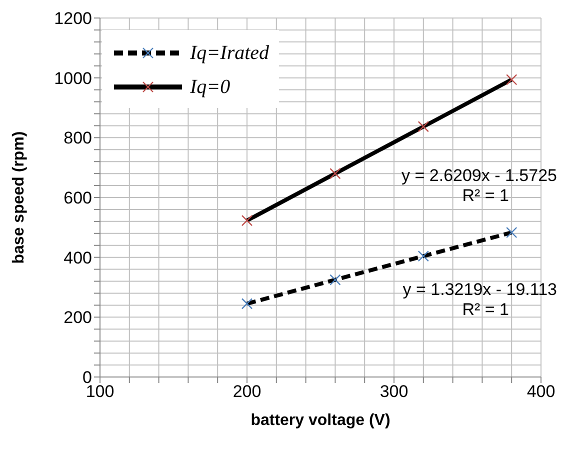 This screenshot has width=567, height=473. I want to click on legend-label: Iq=0, so click(210, 87).